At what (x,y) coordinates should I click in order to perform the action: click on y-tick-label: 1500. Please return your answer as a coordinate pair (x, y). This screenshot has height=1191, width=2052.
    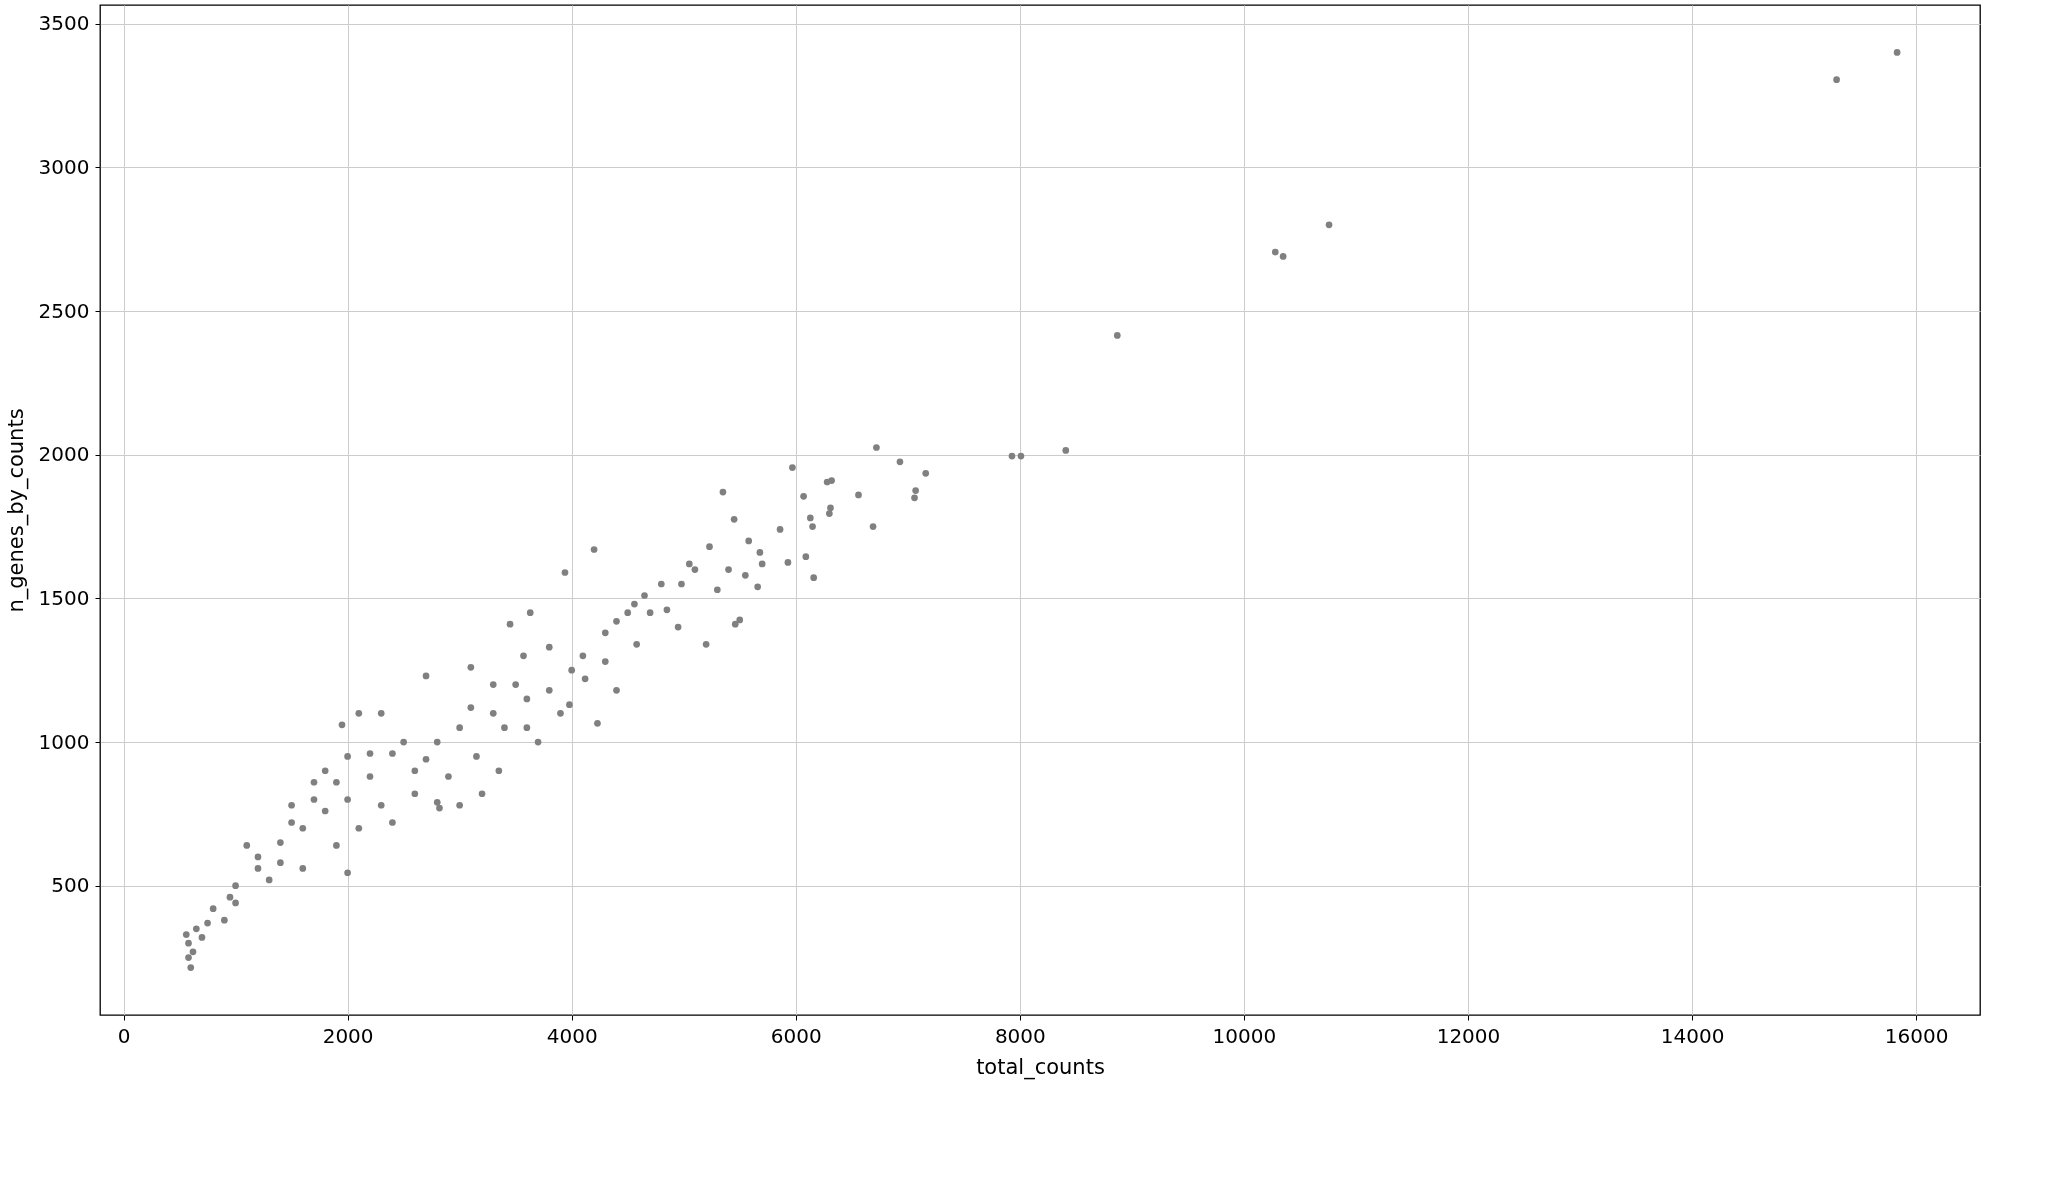
    Looking at the image, I should click on (64, 597).